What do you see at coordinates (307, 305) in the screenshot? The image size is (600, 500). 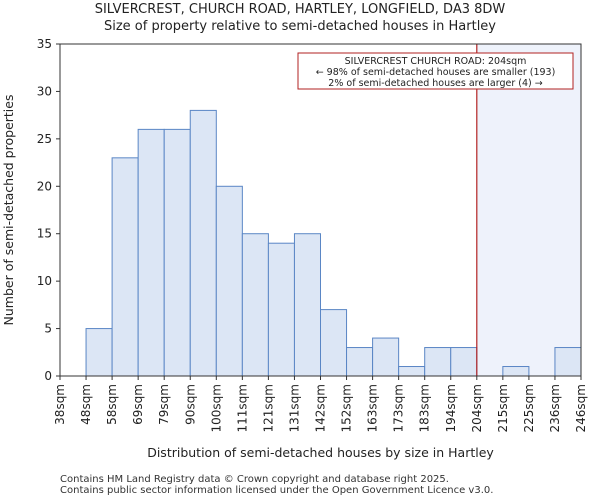 I see `bar-131sqm` at bounding box center [307, 305].